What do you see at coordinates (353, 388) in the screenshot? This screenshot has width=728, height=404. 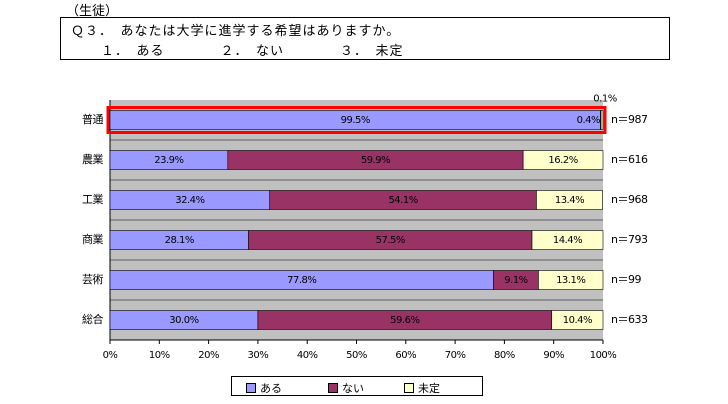 I see `legend-label-nai: ない` at bounding box center [353, 388].